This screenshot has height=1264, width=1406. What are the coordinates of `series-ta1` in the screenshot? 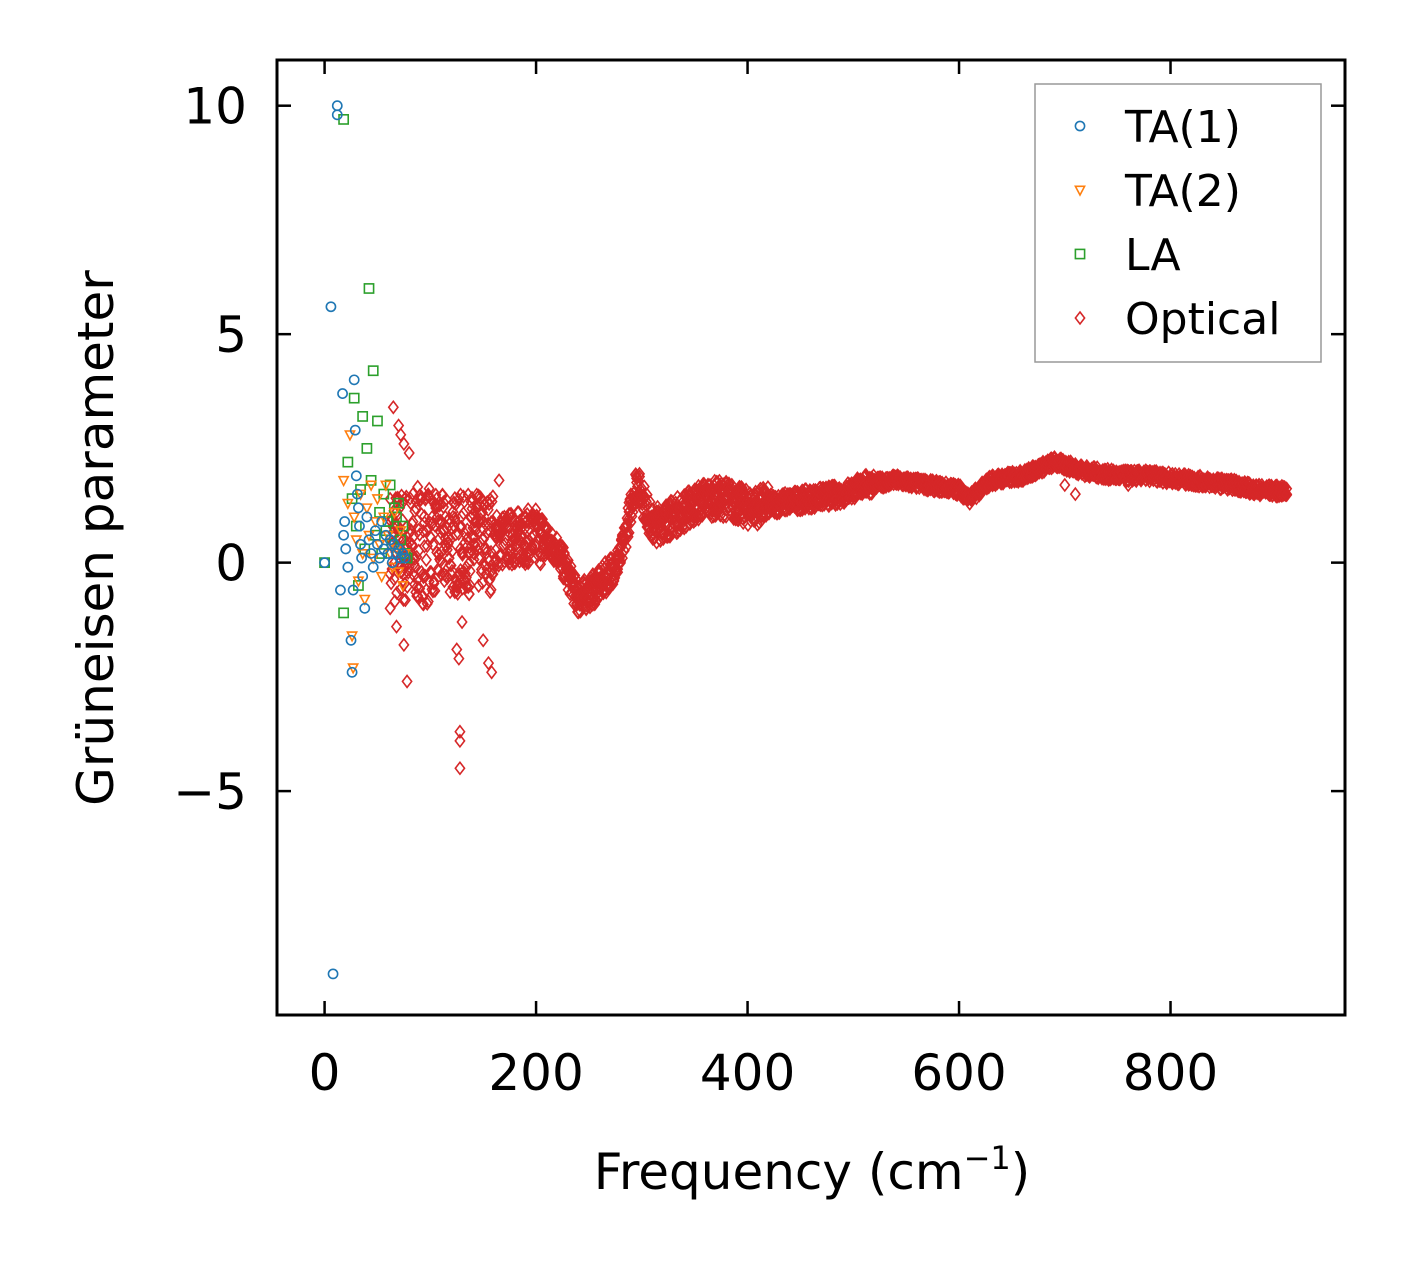 It's located at (365, 540).